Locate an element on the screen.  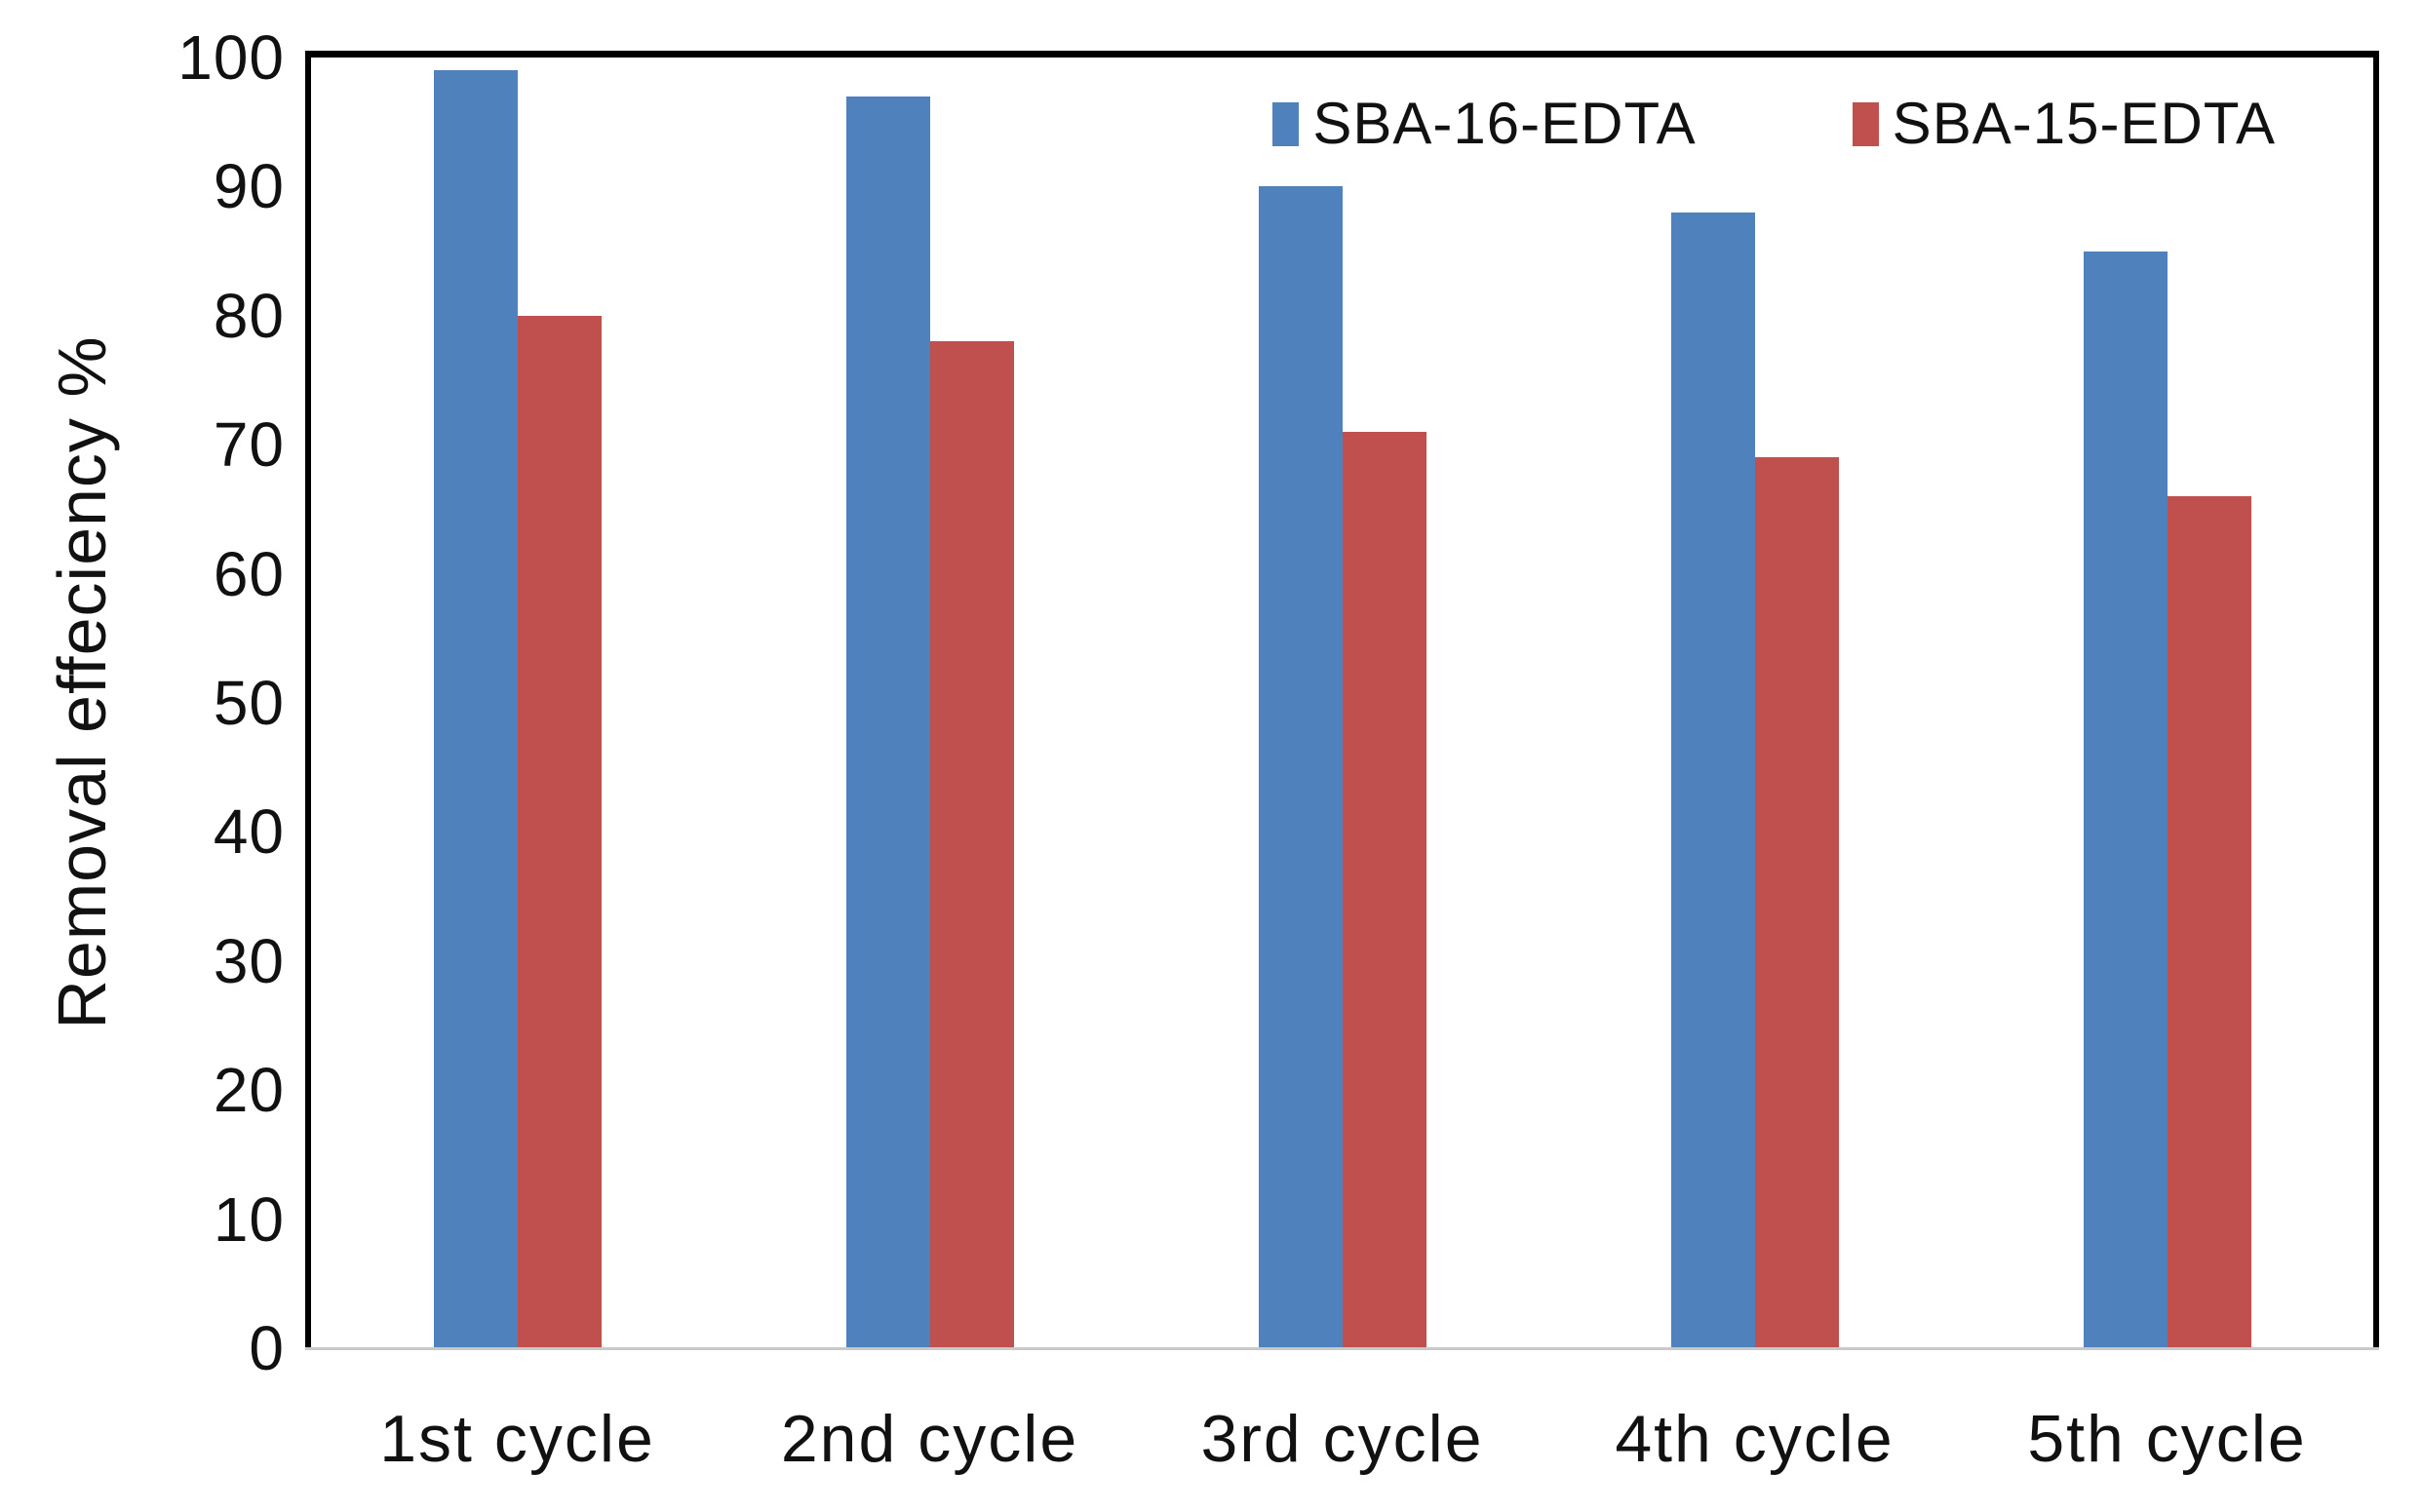
bar-sba-15-edta-1st-cycle is located at coordinates (559, 831).